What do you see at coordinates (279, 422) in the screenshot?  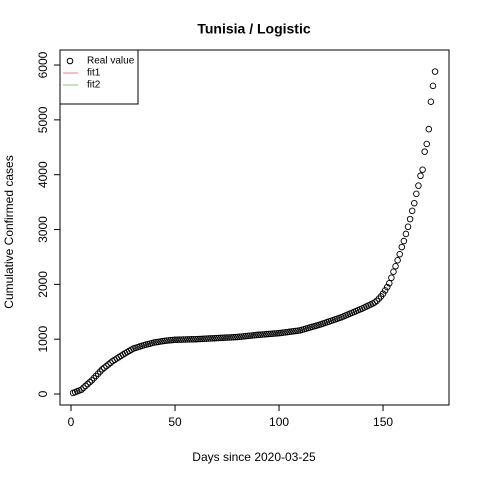 I see `x-tick-label: 100` at bounding box center [279, 422].